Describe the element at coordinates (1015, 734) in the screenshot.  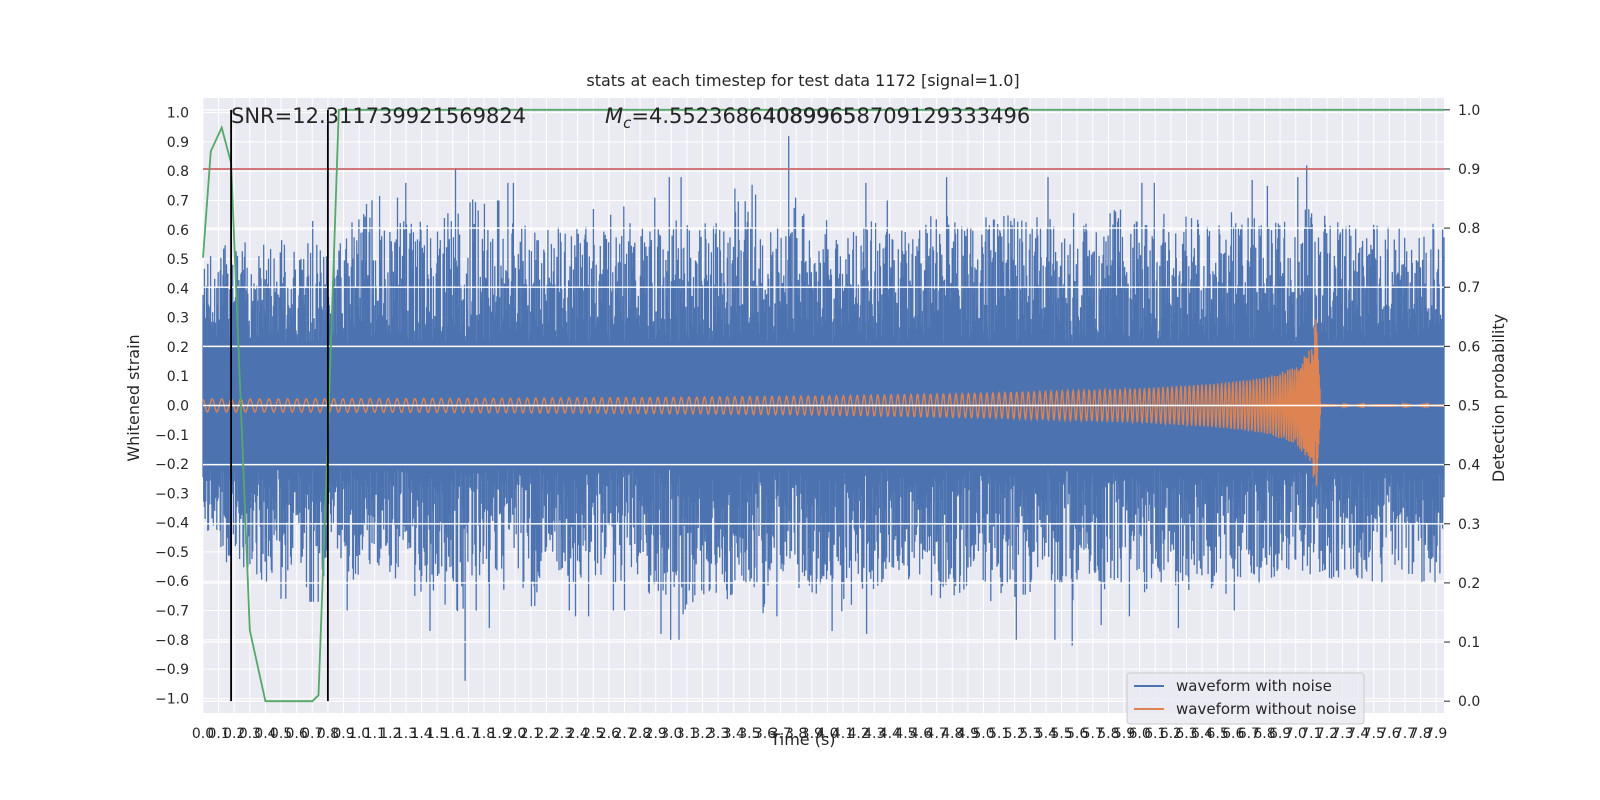
I see `x-tick-label: 5.2` at that location.